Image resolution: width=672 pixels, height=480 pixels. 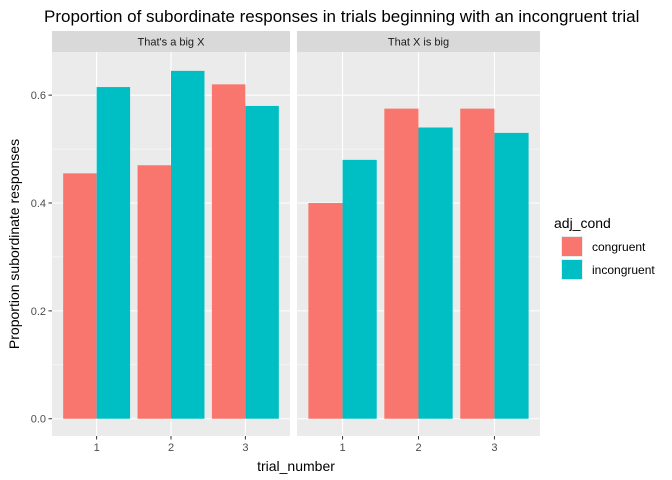 What do you see at coordinates (154, 292) in the screenshot?
I see `bar-congruent-panel1-trial2` at bounding box center [154, 292].